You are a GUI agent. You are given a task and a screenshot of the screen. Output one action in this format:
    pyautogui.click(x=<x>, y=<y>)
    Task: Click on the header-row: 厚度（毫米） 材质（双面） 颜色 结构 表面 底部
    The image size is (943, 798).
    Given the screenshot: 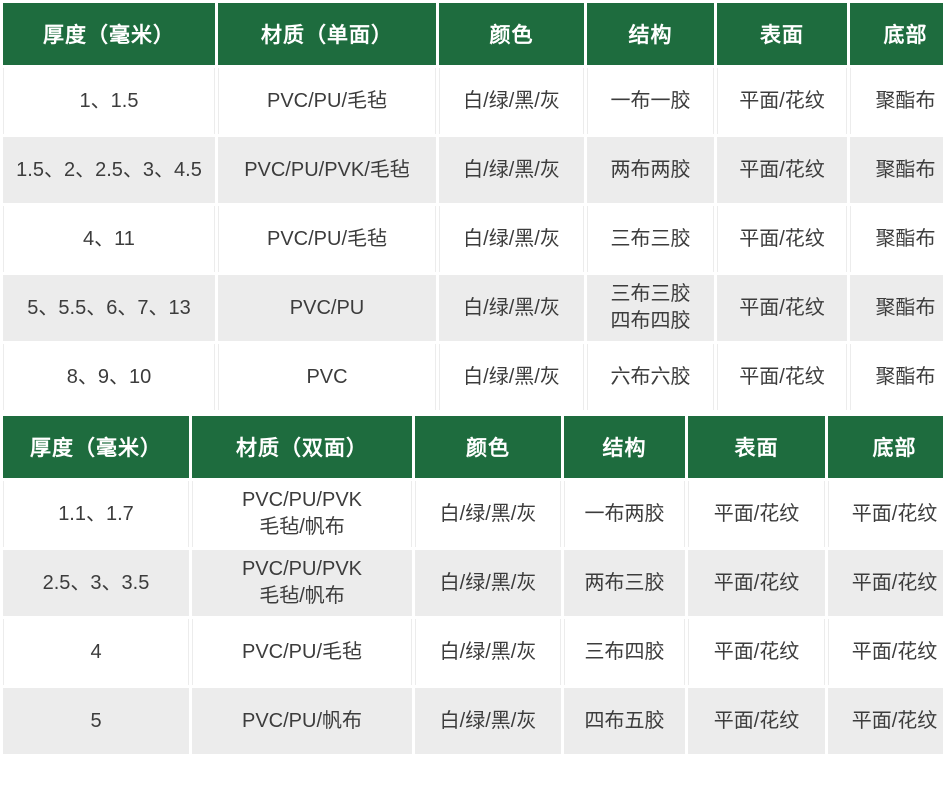 What is the action you would take?
    pyautogui.click(x=473, y=447)
    